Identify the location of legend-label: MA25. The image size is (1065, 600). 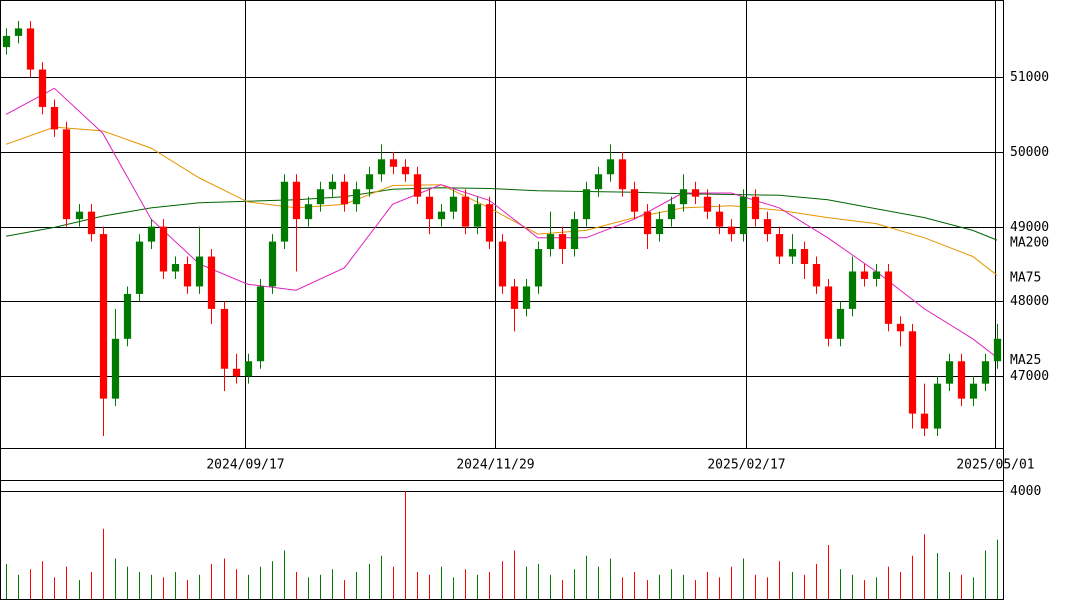
(1025, 360).